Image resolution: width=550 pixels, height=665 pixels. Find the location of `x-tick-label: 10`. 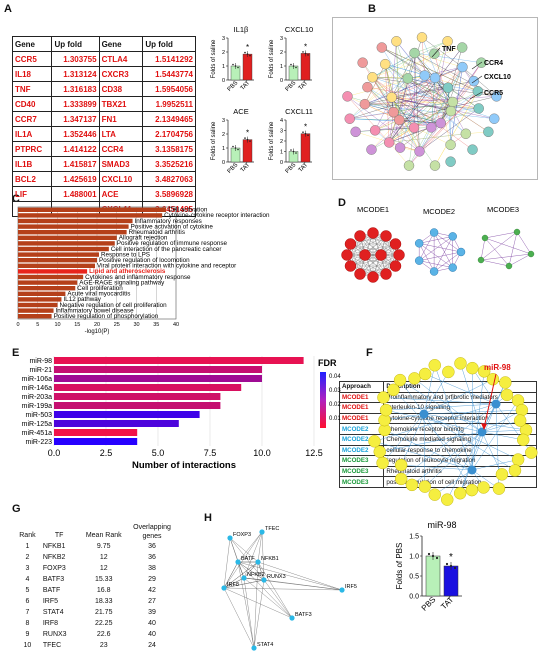

x-tick-label: 10 is located at coordinates (57, 325).